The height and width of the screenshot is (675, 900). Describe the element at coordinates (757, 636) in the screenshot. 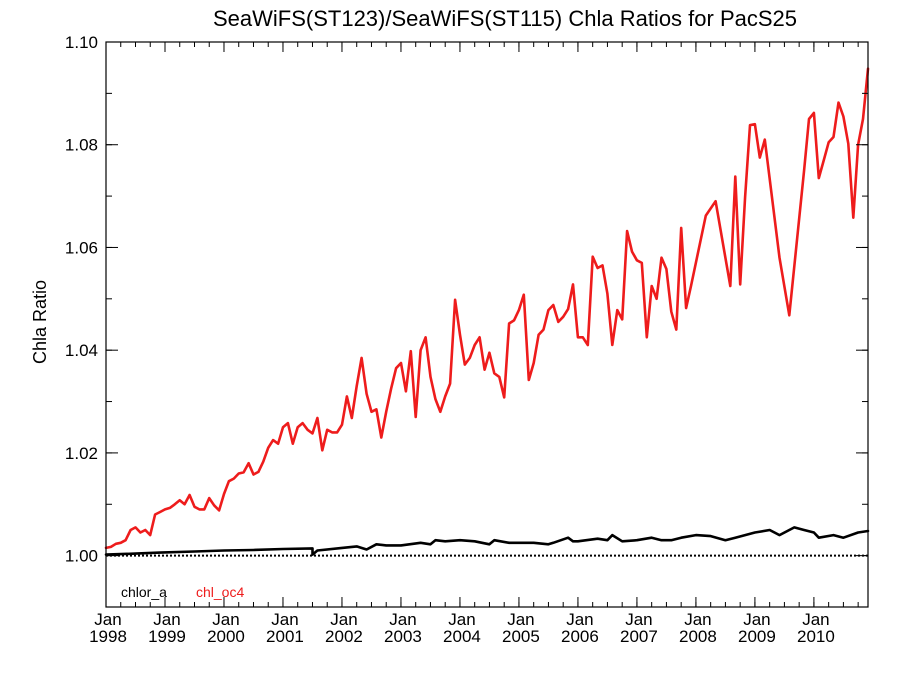

I see `x-tick-year: 2009` at that location.